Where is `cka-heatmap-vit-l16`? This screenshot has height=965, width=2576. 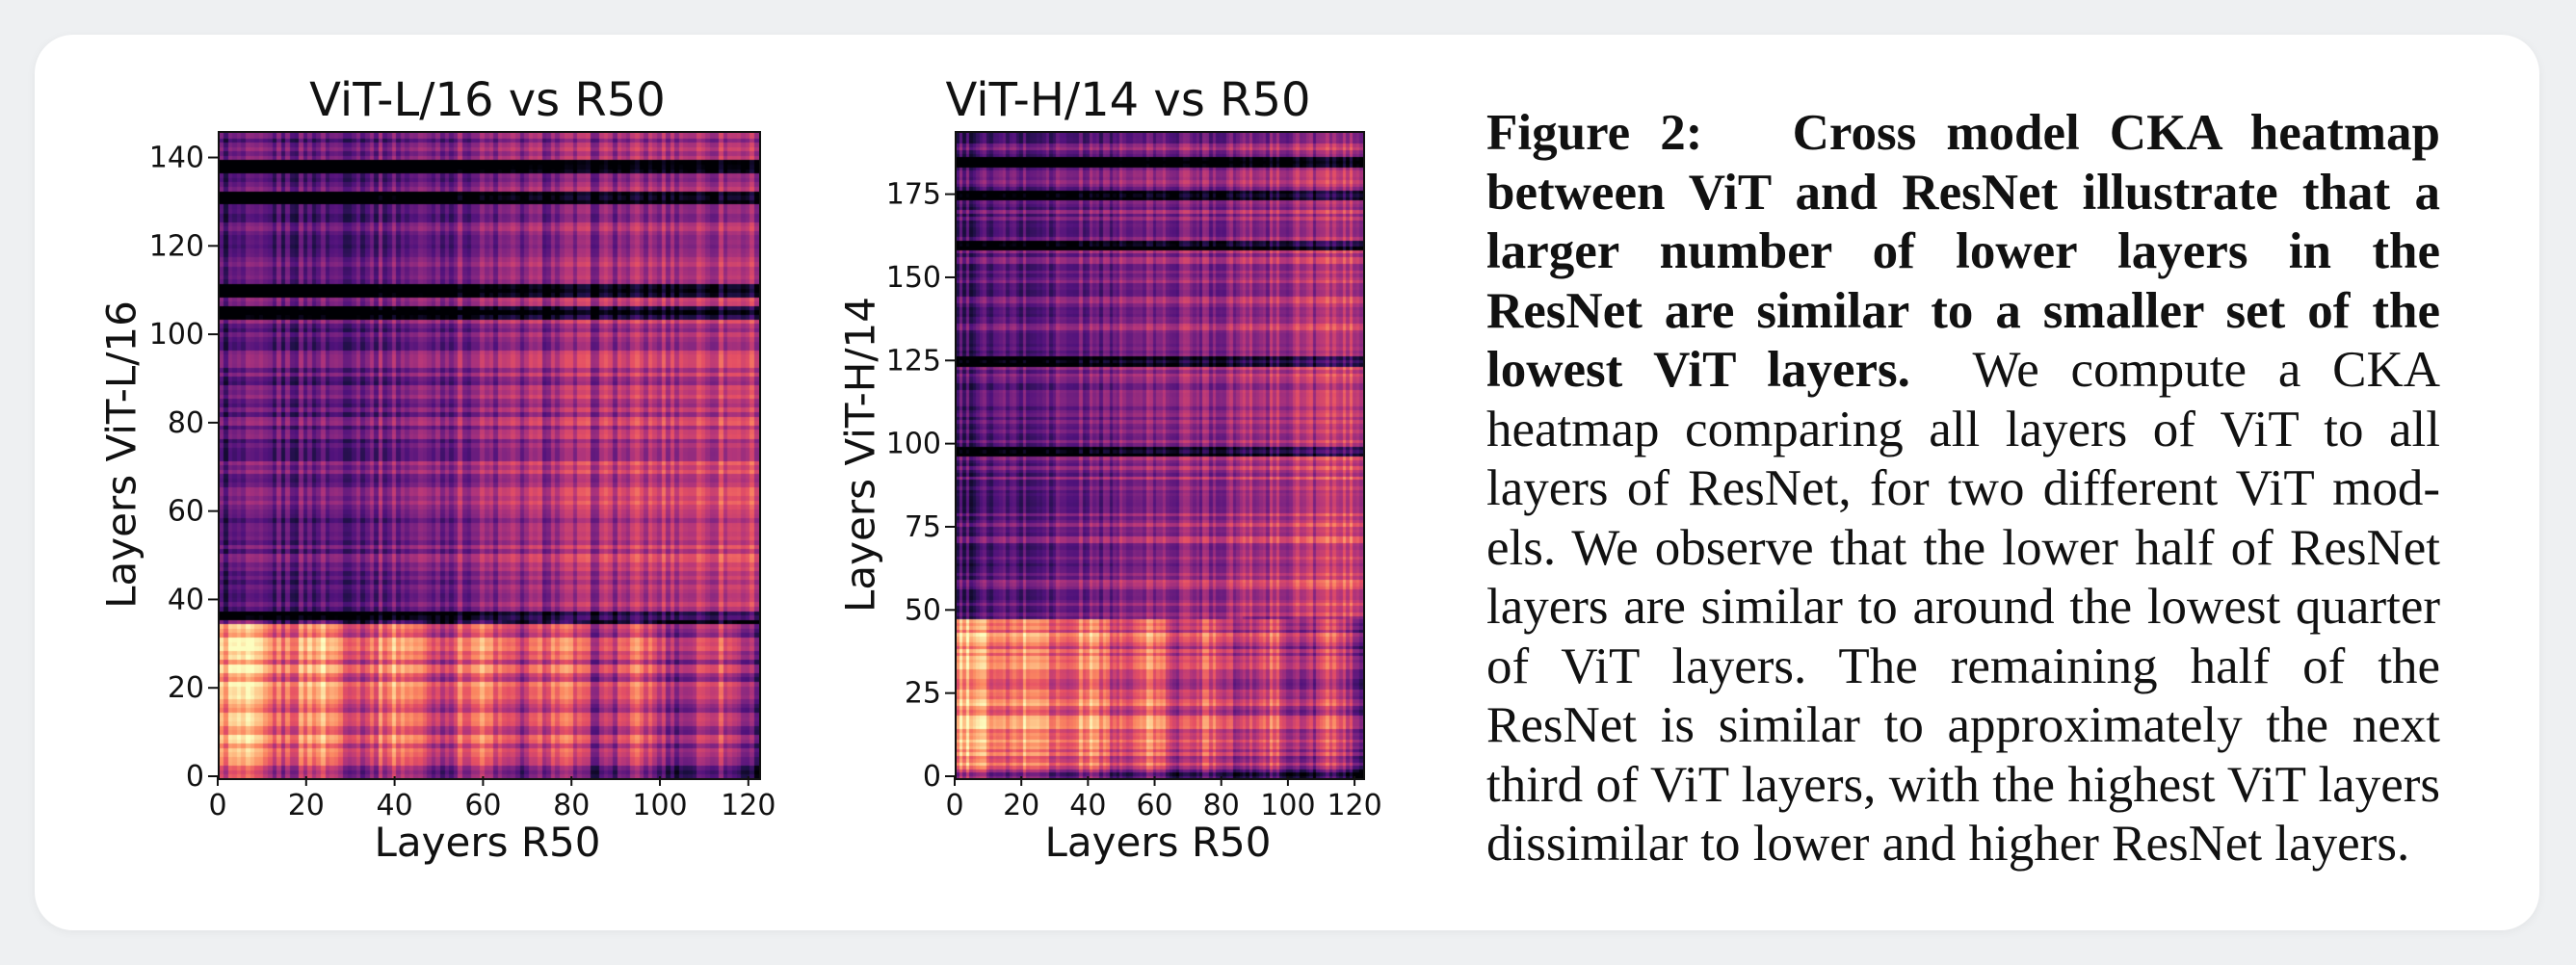
cka-heatmap-vit-l16 is located at coordinates (490, 455).